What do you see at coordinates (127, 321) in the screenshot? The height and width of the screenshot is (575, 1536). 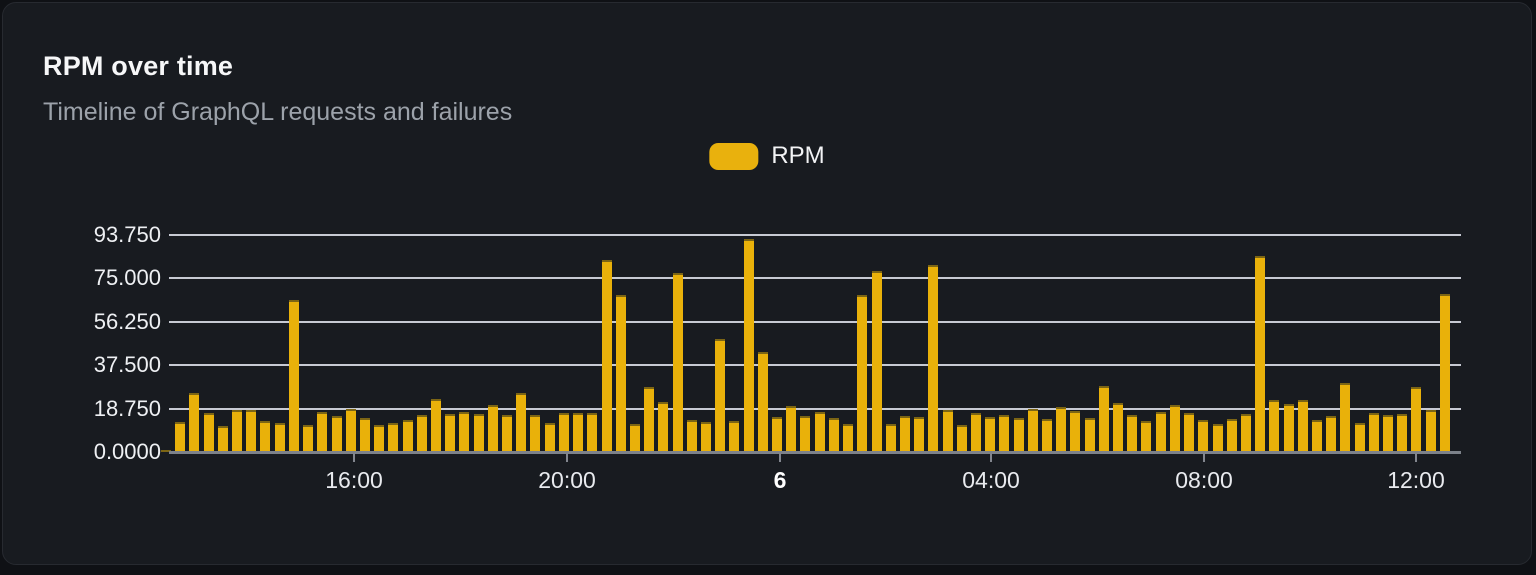 I see `y-tick-label-56.250: 56.250` at bounding box center [127, 321].